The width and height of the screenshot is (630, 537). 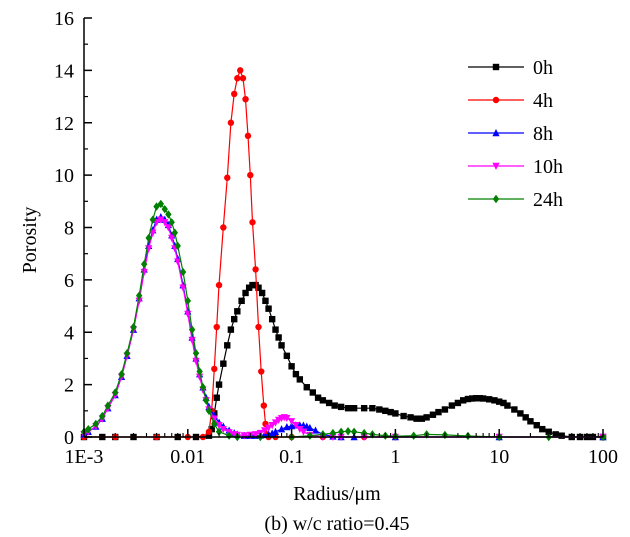 I want to click on legend-item-4h: 4h, so click(x=510, y=101).